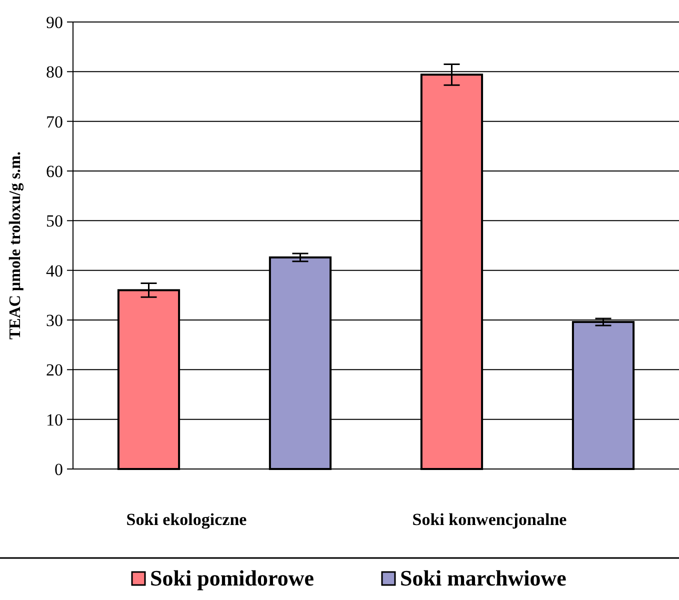 The image size is (679, 600). What do you see at coordinates (490, 519) in the screenshot?
I see `x-tick-label: Soki konwencjonalne` at bounding box center [490, 519].